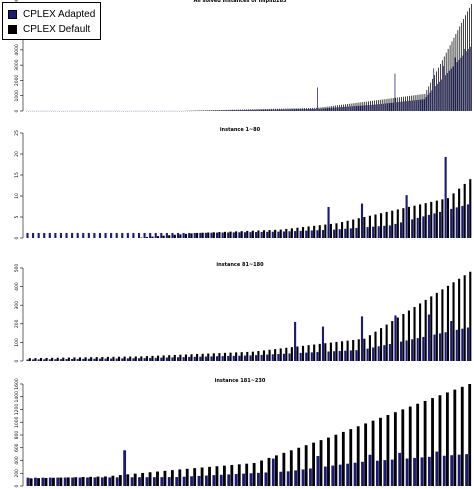 The width and height of the screenshot is (474, 489). Describe the element at coordinates (17, 422) in the screenshot. I see `y-tick-label-4: 1000` at that location.